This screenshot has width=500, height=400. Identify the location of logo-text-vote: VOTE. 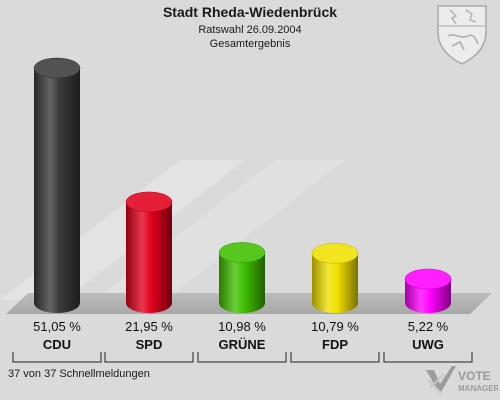
(474, 376).